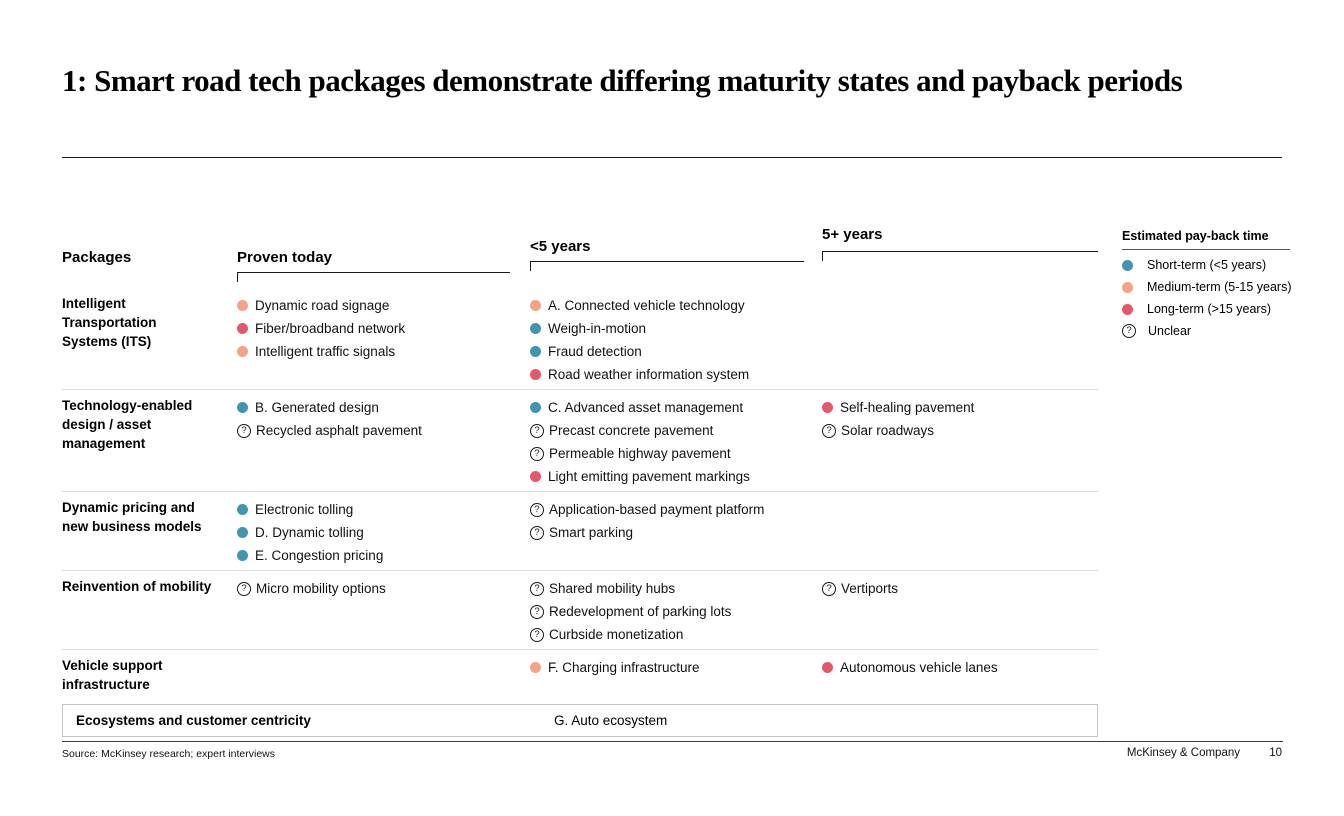  I want to click on package-name: Intelligent Transportation Systems (ITS), so click(109, 322).